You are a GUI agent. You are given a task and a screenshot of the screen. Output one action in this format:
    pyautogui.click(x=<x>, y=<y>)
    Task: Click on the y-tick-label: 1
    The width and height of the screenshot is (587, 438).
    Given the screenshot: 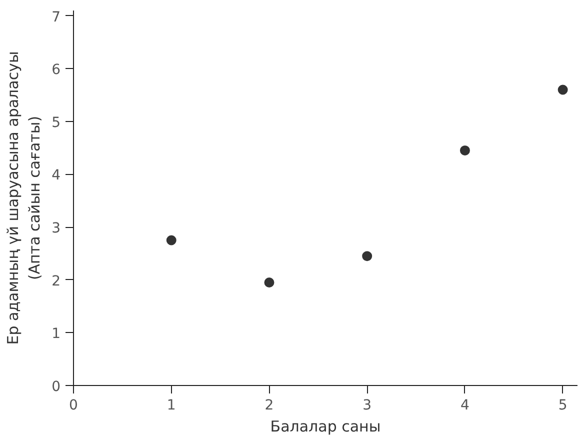 What is the action you would take?
    pyautogui.click(x=56, y=334)
    